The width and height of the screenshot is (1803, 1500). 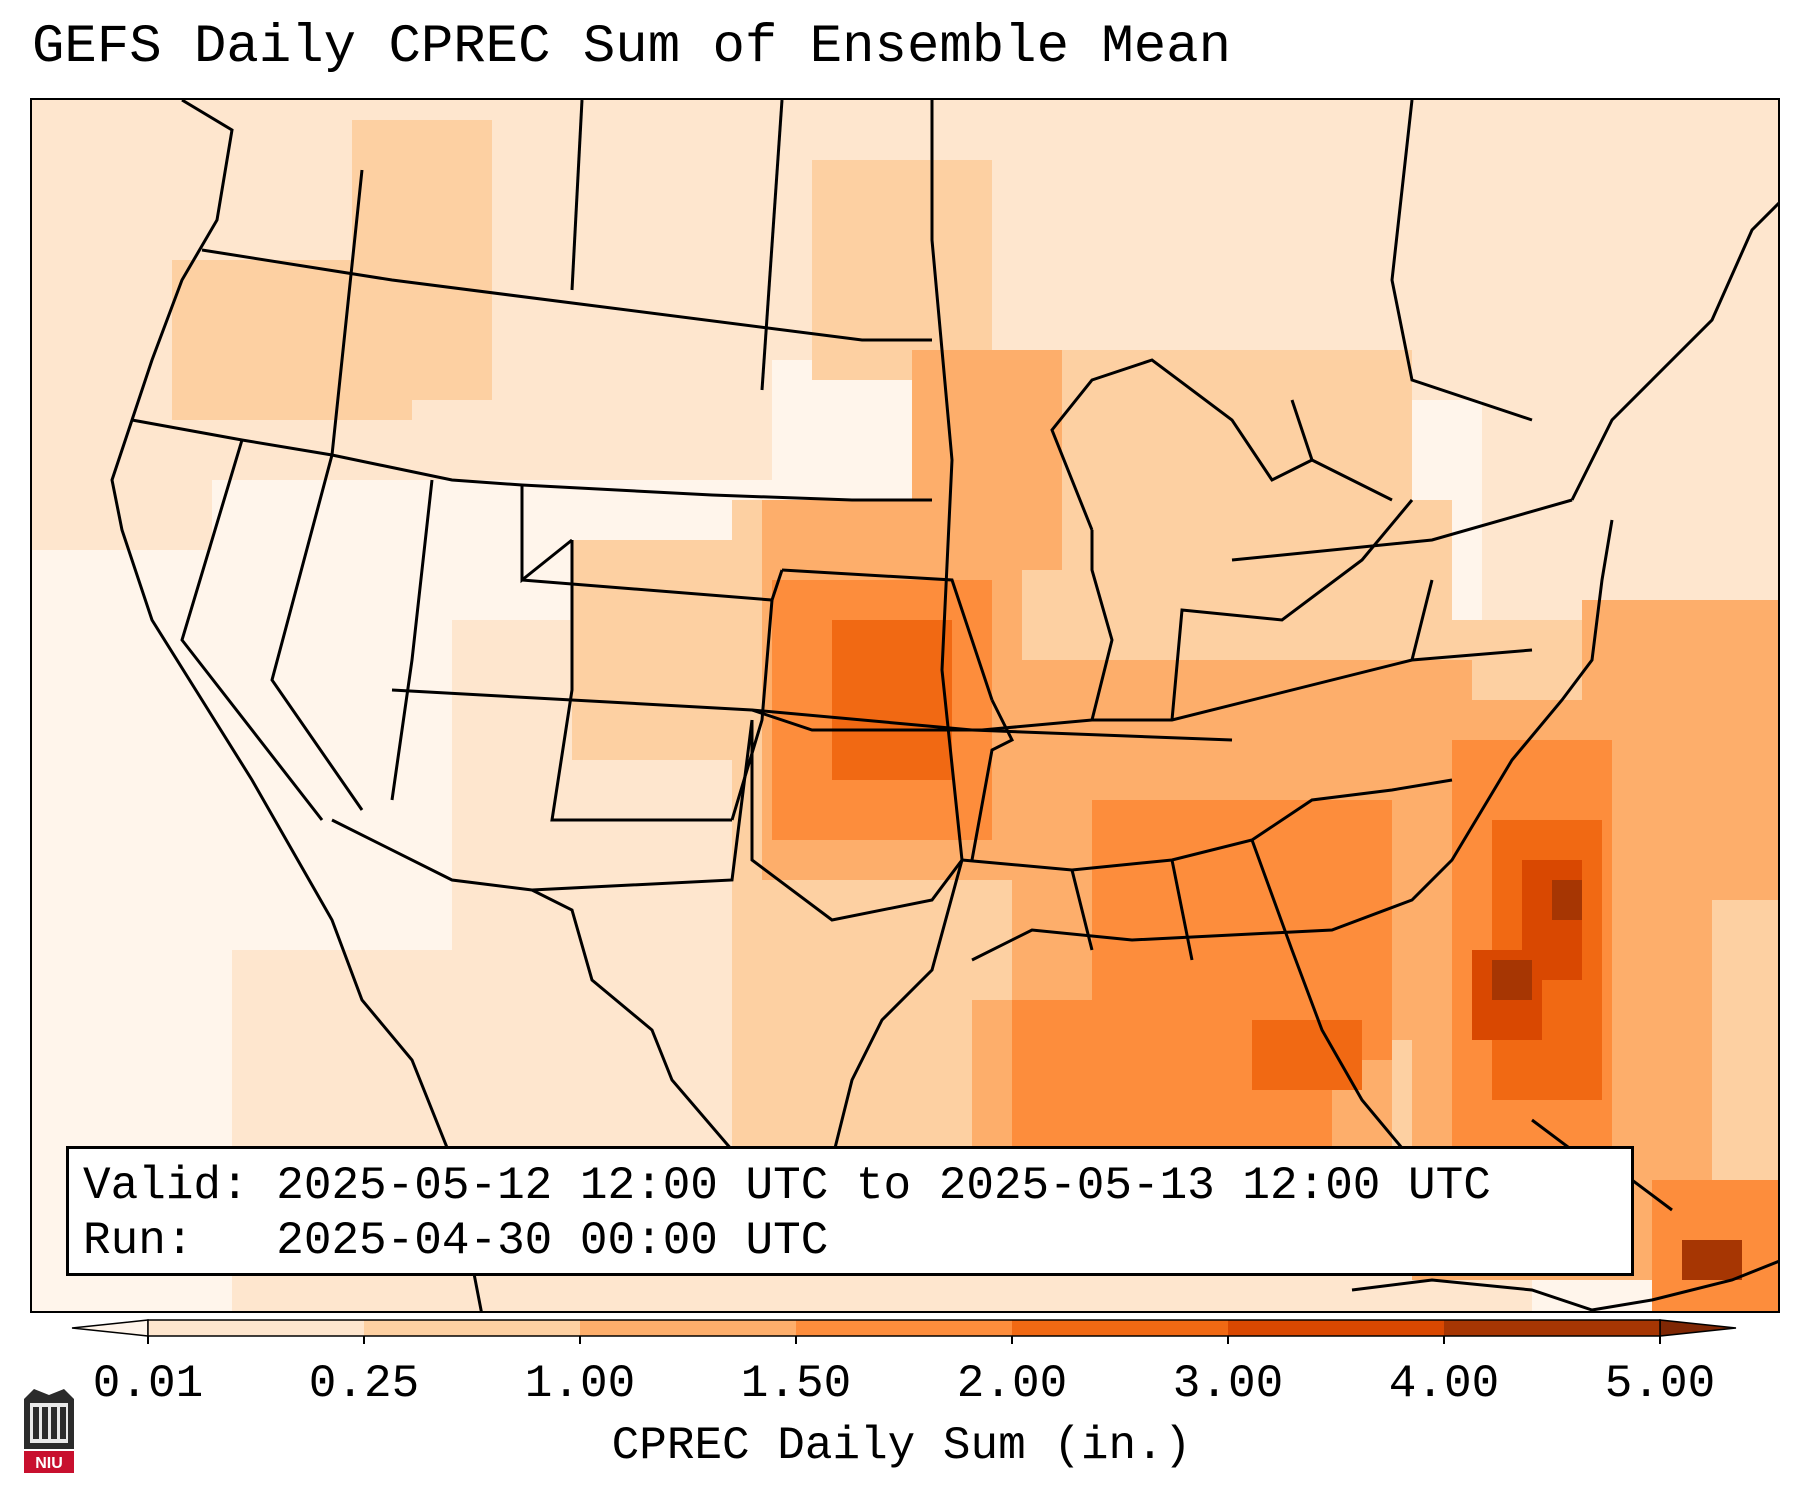 I want to click on run-time-text: Run: 2025-04-30 00:00 UTC, so click(x=456, y=1241).